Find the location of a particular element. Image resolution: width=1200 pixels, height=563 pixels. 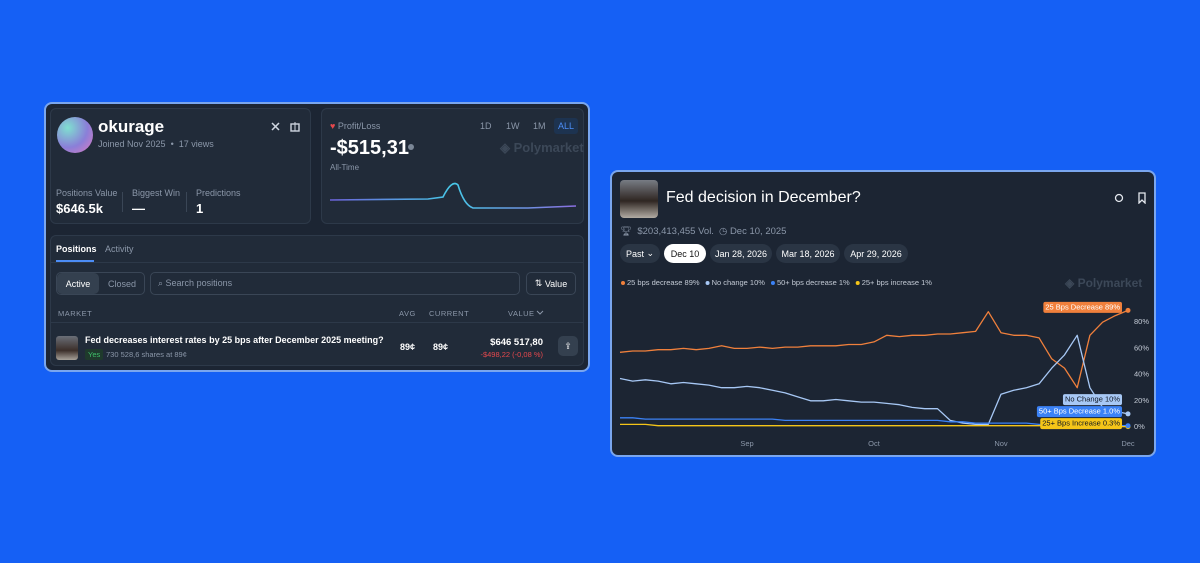

stat-value: $646.5k is located at coordinates (79, 208).